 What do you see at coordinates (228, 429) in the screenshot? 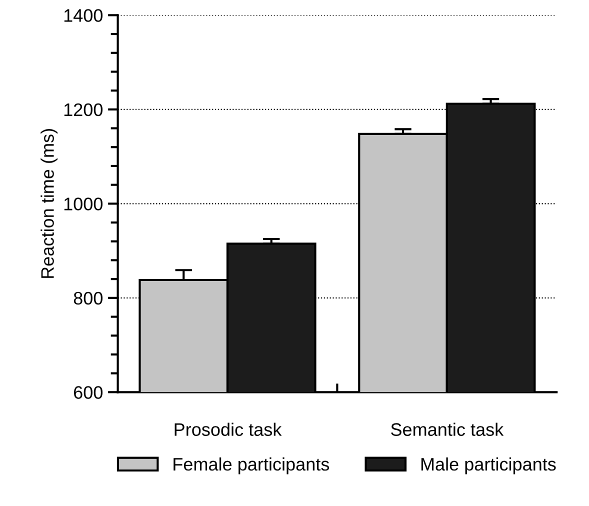
I see `x-tick-label: Prosodic task` at bounding box center [228, 429].